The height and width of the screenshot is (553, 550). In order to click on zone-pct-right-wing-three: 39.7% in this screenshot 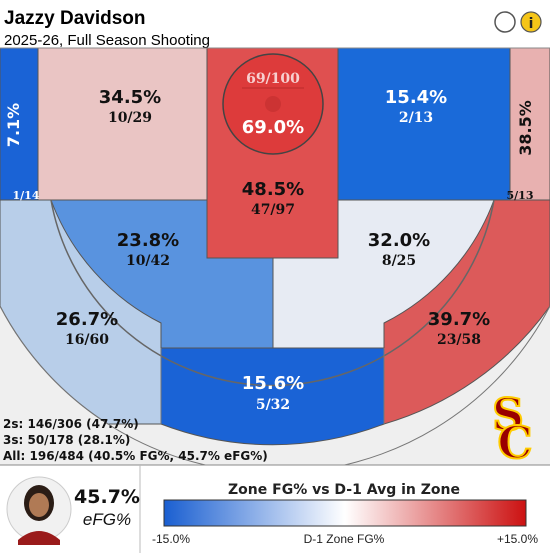, I will do `click(459, 319)`.